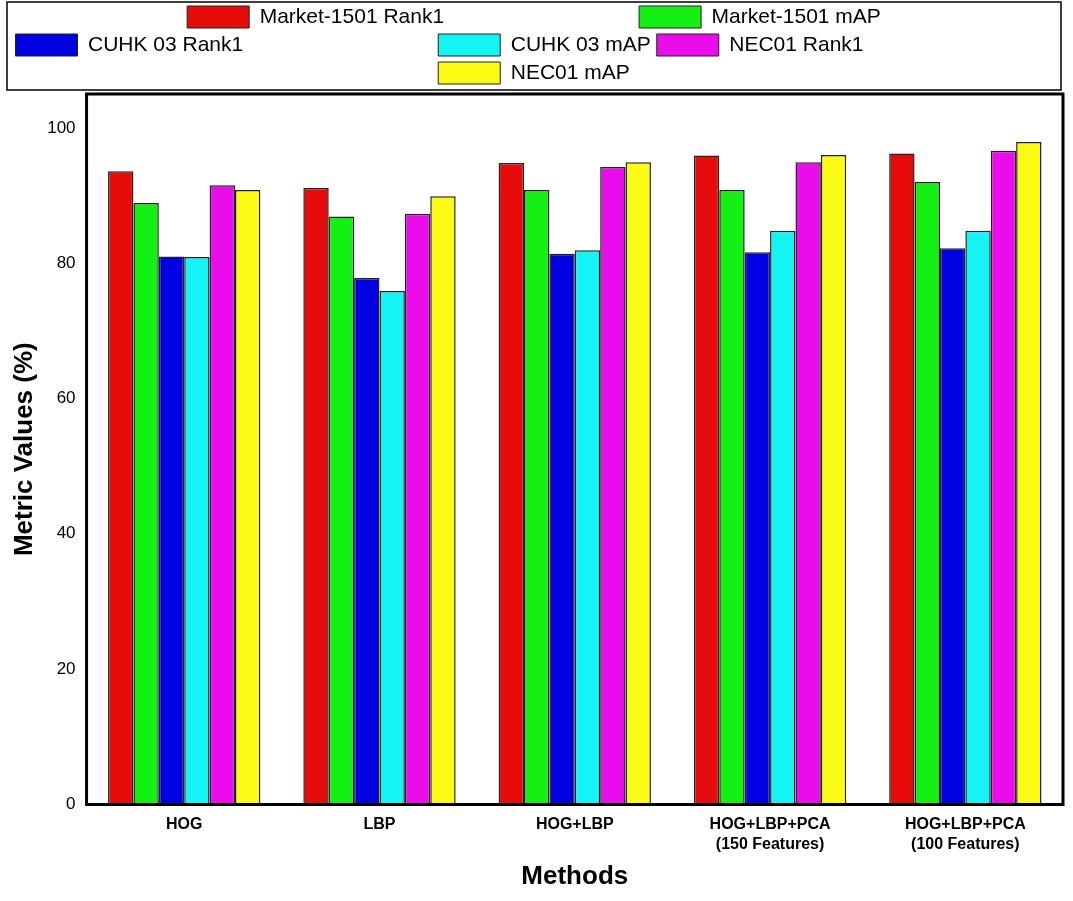 The height and width of the screenshot is (901, 1073). What do you see at coordinates (66, 398) in the screenshot?
I see `y-tick-label: 60` at bounding box center [66, 398].